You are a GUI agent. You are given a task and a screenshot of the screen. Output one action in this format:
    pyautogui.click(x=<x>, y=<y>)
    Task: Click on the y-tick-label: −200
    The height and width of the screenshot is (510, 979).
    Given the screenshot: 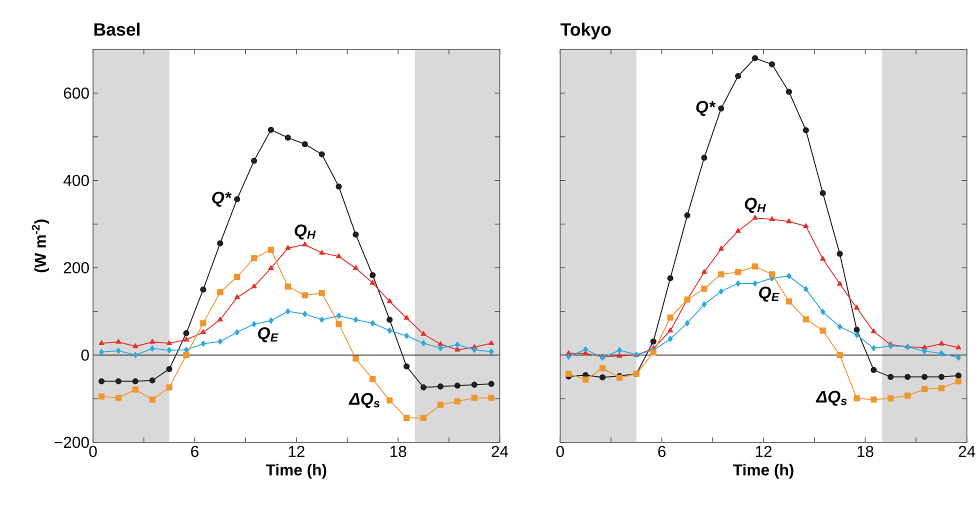 What is the action you would take?
    pyautogui.click(x=71, y=442)
    